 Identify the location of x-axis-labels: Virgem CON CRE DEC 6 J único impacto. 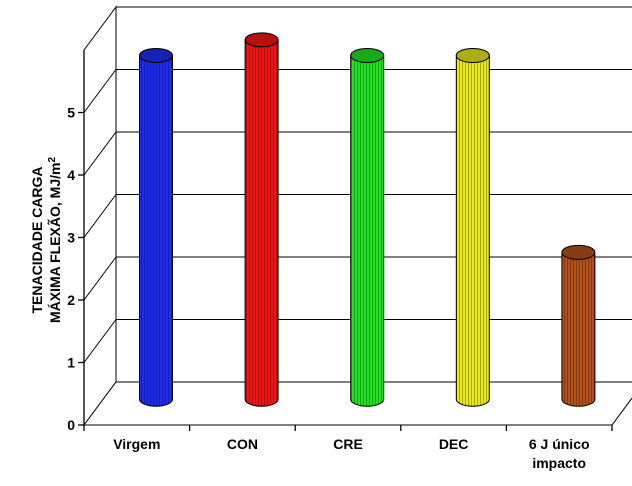
(351, 453).